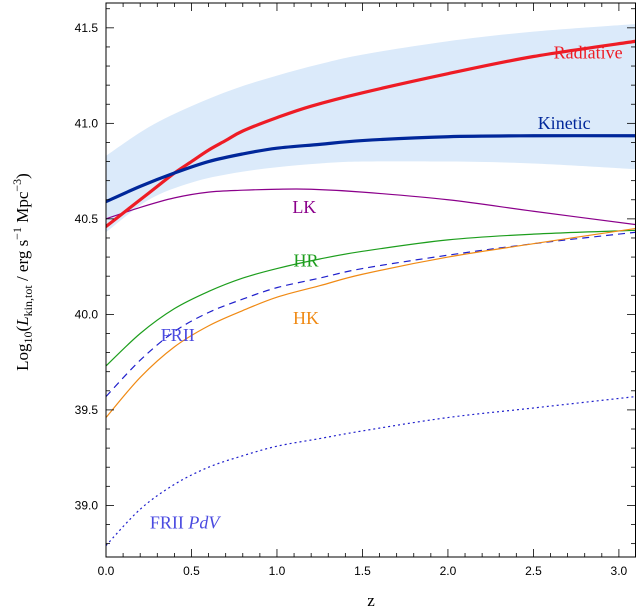  Describe the element at coordinates (22, 328) in the screenshot. I see `y-label-open: (` at that location.